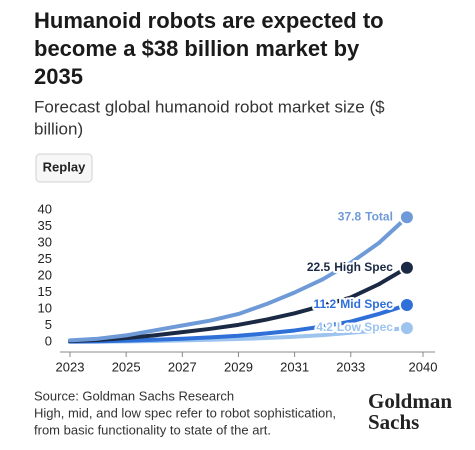 The image size is (475, 450). What do you see at coordinates (363, 267) in the screenshot?
I see `series-name: High Spec` at bounding box center [363, 267].